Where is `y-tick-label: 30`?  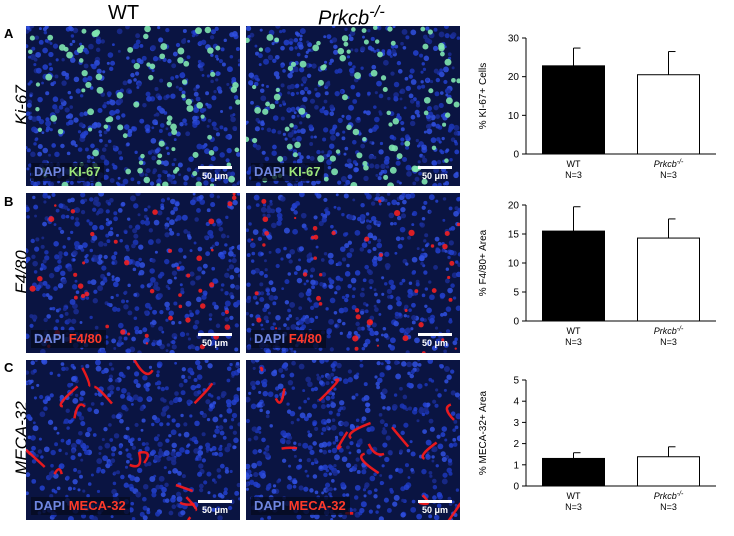 y-tick-label: 30 is located at coordinates (514, 39).